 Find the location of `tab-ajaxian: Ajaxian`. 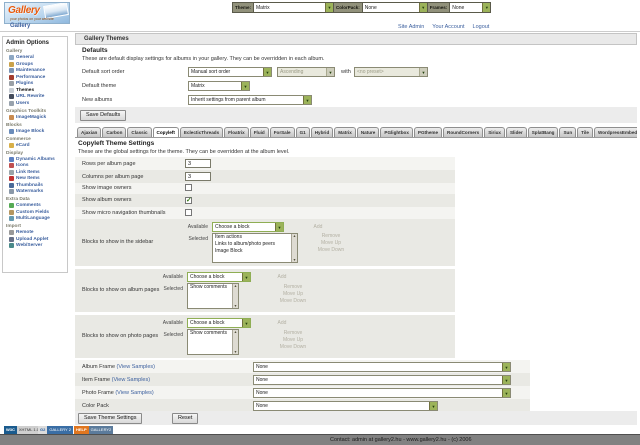

tab-ajaxian: Ajaxian is located at coordinates (89, 132).